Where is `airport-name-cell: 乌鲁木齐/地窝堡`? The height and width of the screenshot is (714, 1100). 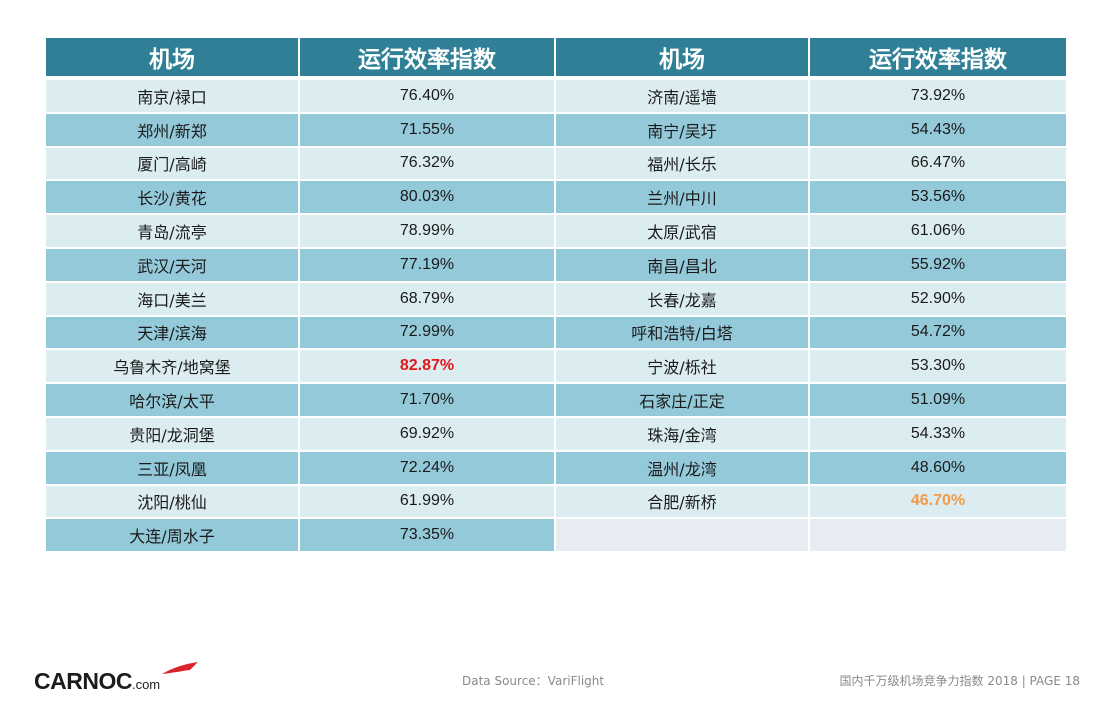 airport-name-cell: 乌鲁木齐/地窝堡 is located at coordinates (173, 367).